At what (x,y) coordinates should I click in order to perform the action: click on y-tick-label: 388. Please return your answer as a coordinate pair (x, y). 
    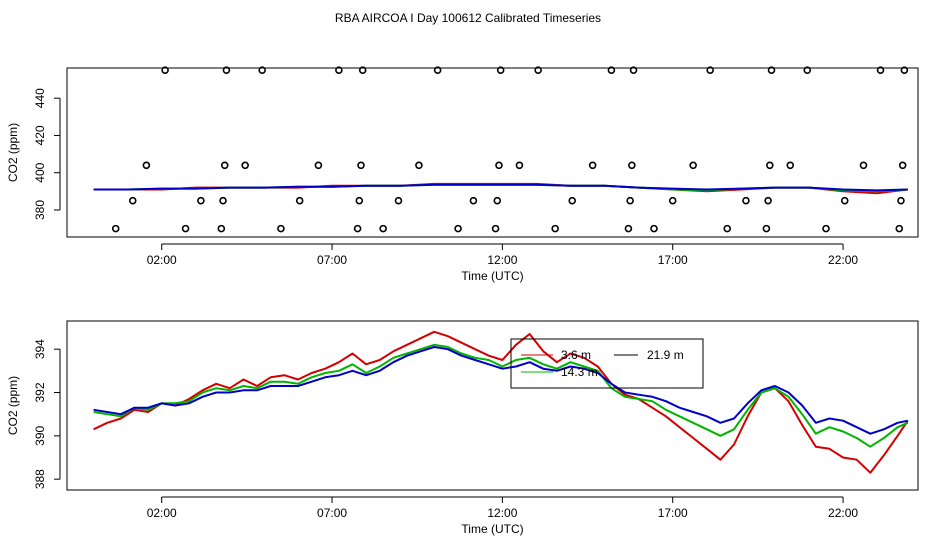
    Looking at the image, I should click on (40, 479).